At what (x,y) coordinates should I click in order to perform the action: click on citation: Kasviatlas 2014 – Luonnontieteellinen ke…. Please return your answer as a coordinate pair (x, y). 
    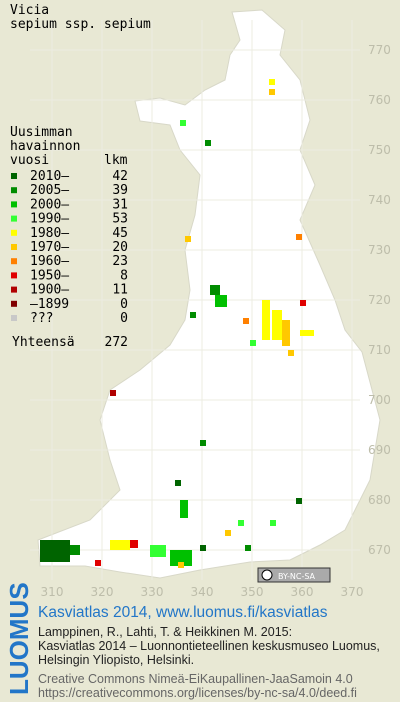
    Looking at the image, I should click on (209, 646).